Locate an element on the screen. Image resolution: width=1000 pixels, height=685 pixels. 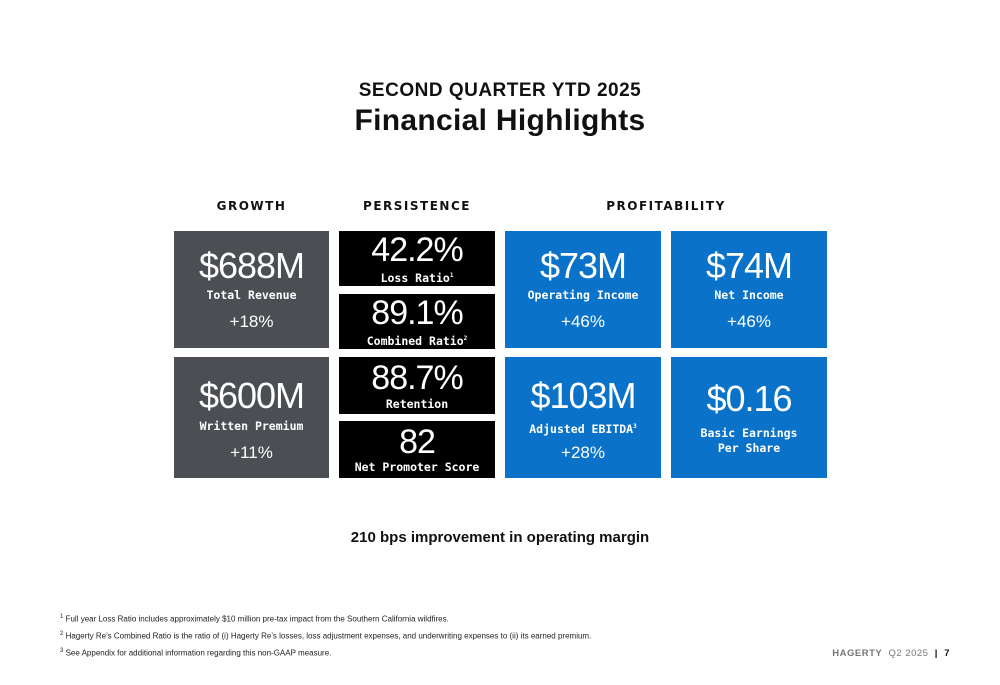
footer-brand: HAGERTY Q2 2025 | 7 is located at coordinates (891, 653).